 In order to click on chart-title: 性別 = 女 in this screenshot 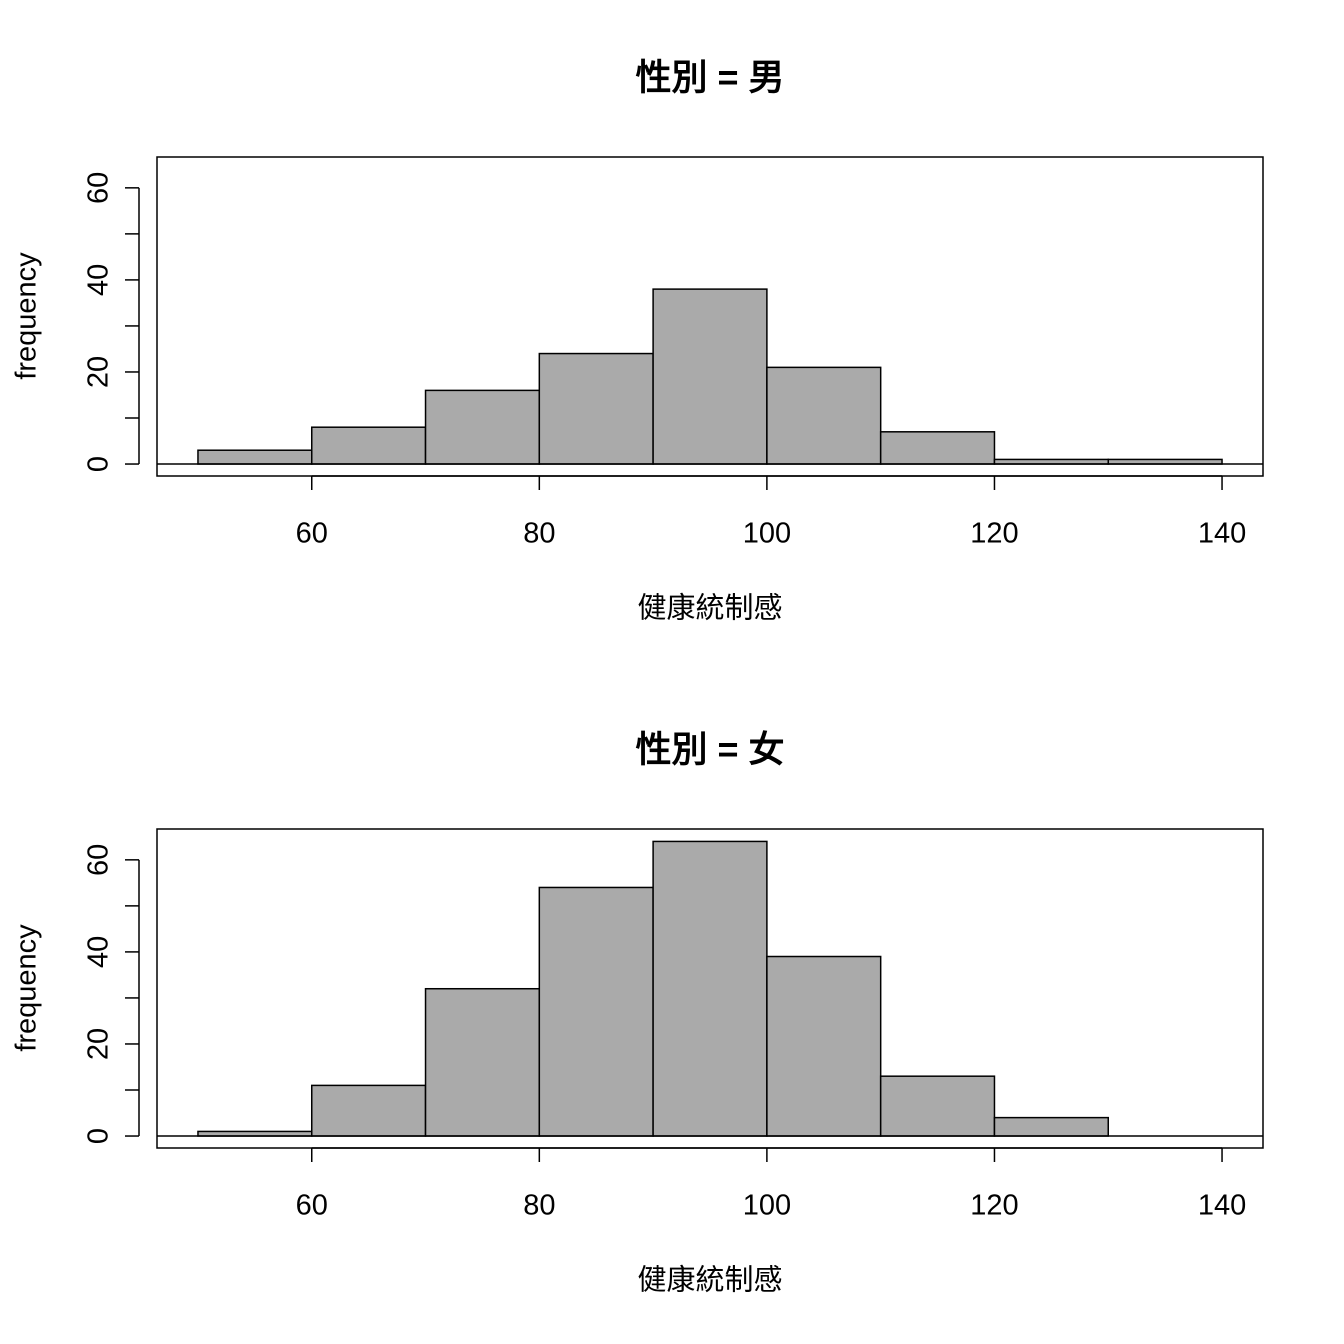, I will do `click(709, 749)`.